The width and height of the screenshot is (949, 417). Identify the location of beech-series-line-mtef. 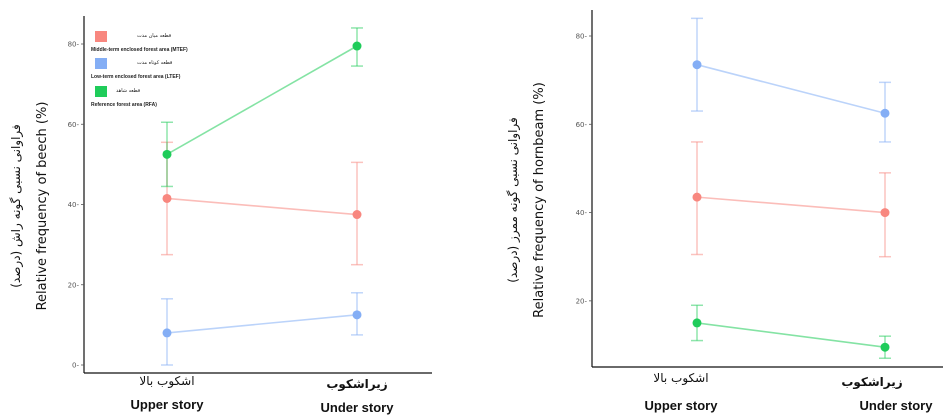
(262, 206).